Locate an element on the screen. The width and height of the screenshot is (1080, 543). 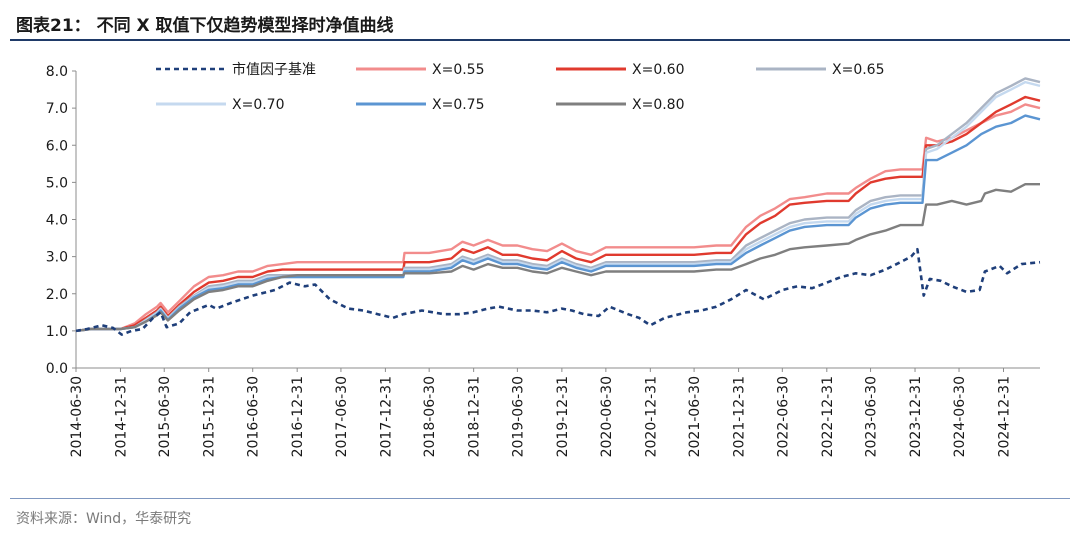
legend-label-1: X=0.55 is located at coordinates (458, 70).